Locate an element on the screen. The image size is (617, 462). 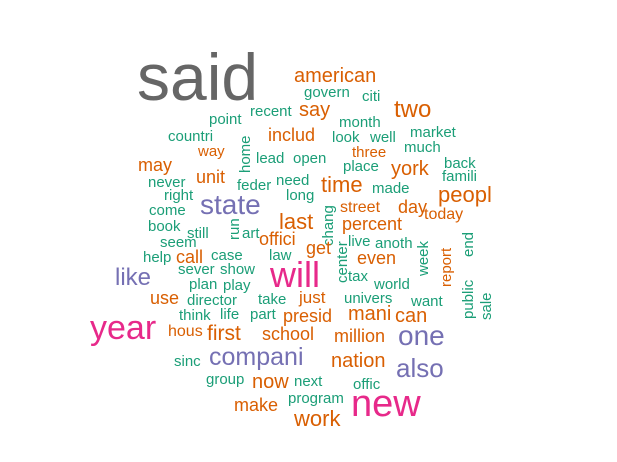
word-york: york is located at coordinates (410, 169).